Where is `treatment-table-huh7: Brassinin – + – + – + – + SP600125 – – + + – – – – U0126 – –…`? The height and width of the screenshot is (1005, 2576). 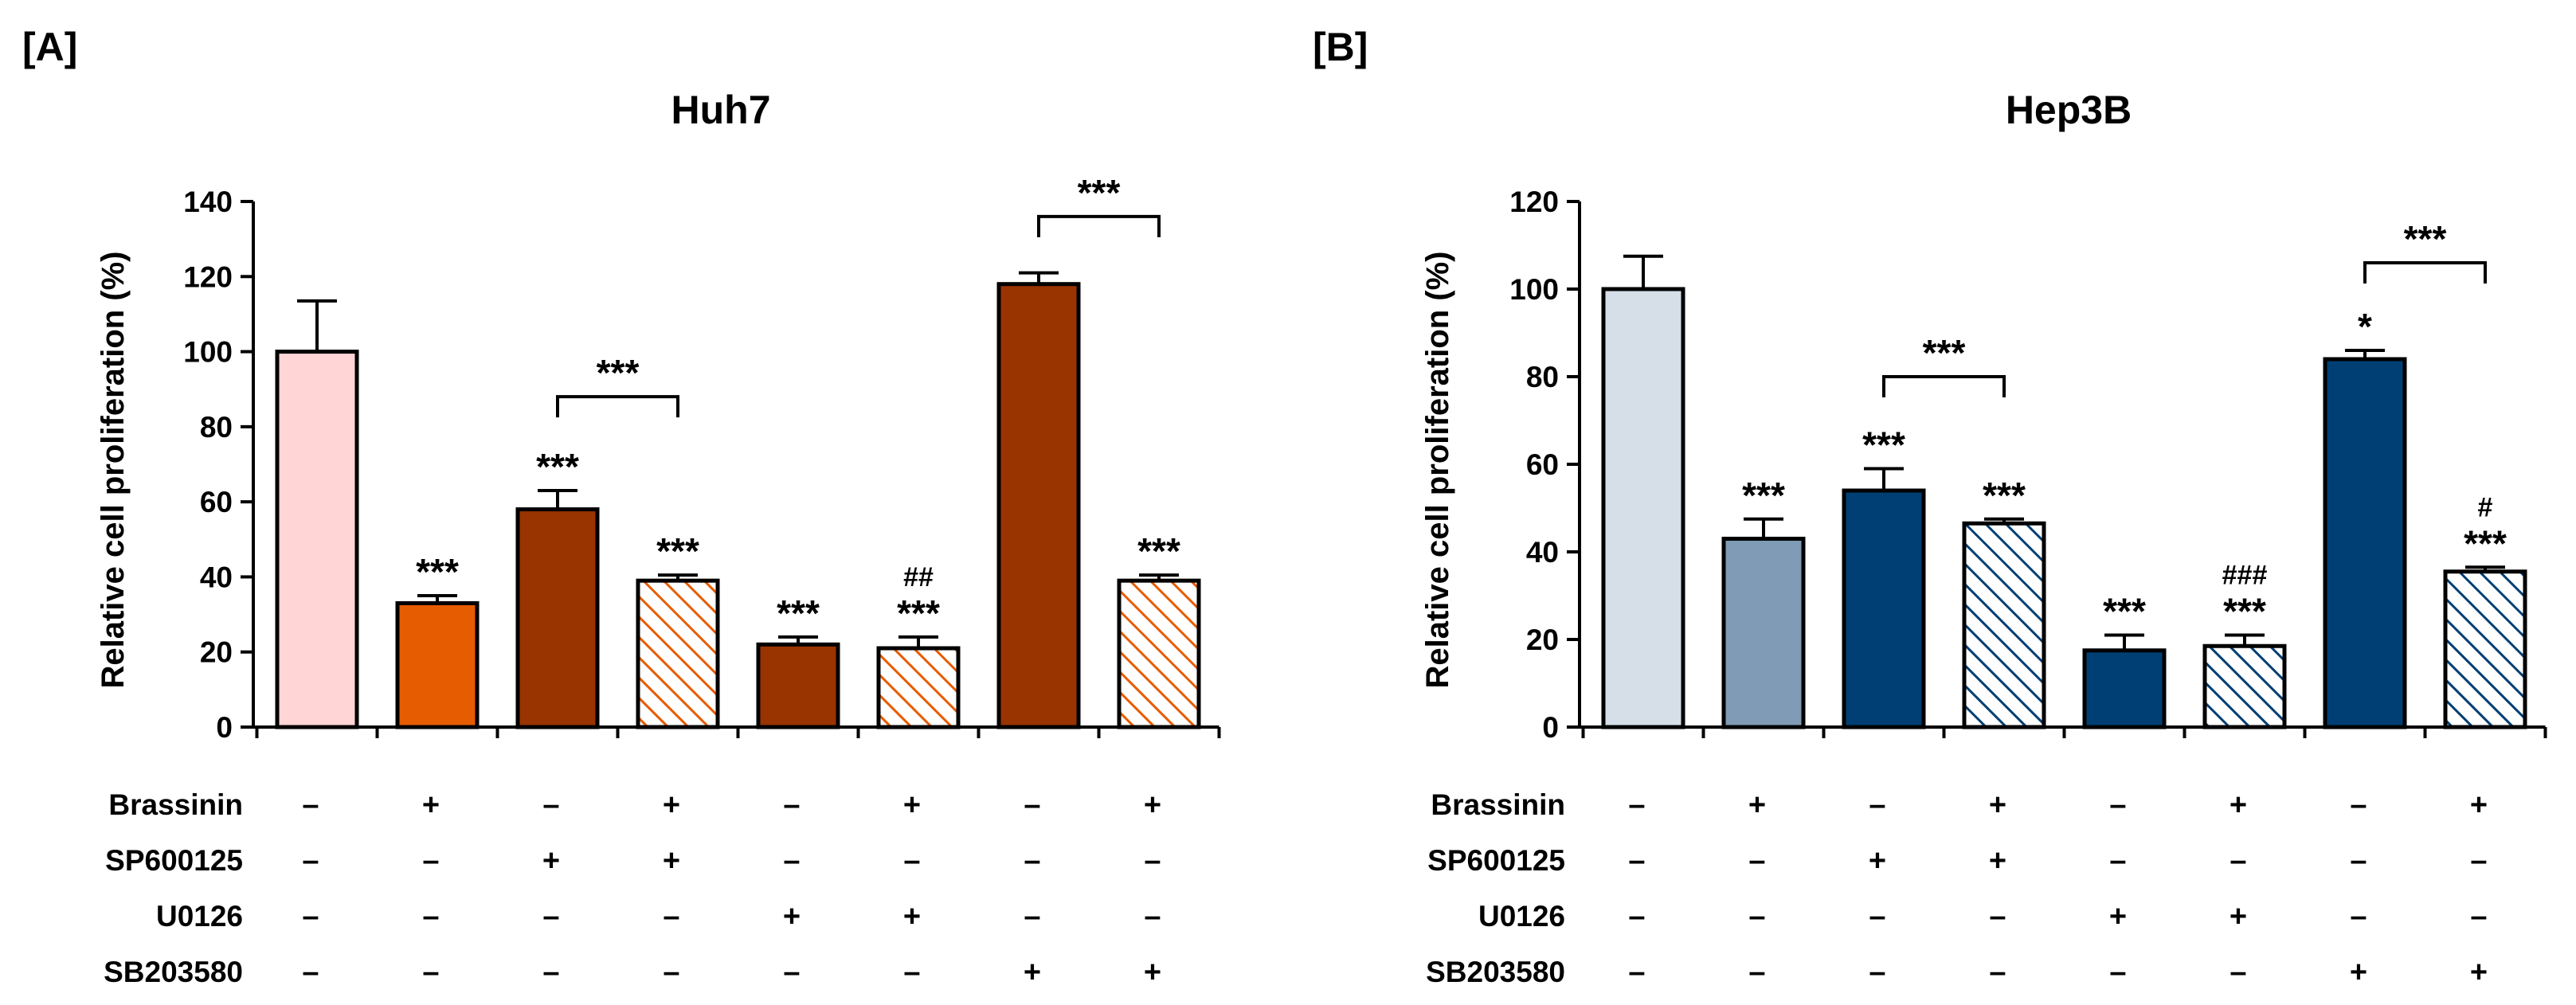
treatment-table-huh7: Brassinin – + – + – + – + SP600125 – – + + – – – – U0126 – –… is located at coordinates (632, 889).